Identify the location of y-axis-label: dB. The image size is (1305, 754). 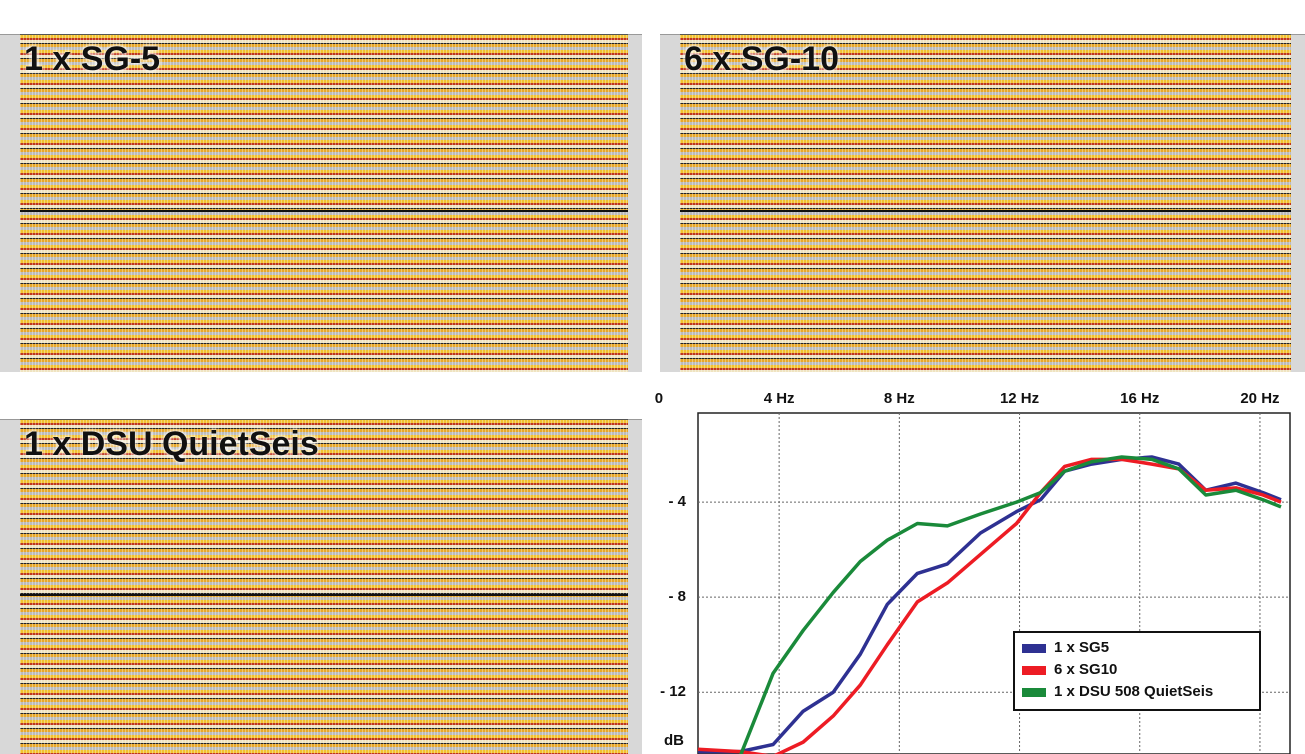
(674, 740).